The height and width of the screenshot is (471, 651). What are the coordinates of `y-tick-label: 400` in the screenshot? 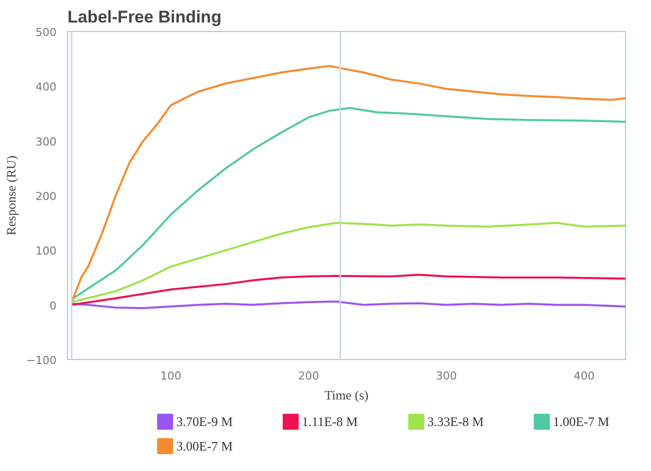 It's located at (46, 87).